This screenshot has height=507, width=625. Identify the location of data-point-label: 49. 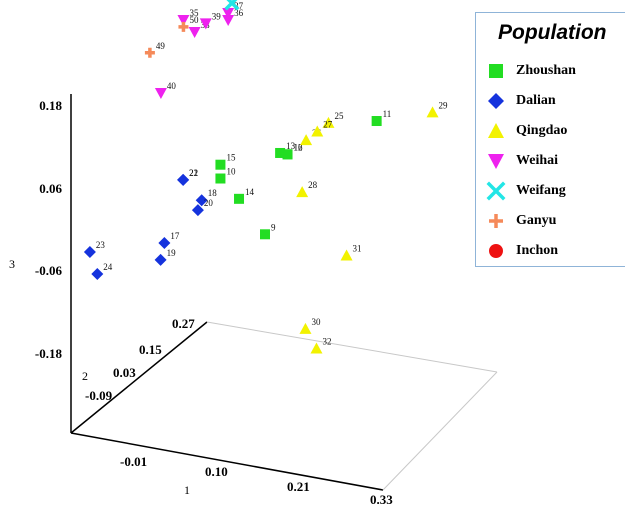
(161, 46).